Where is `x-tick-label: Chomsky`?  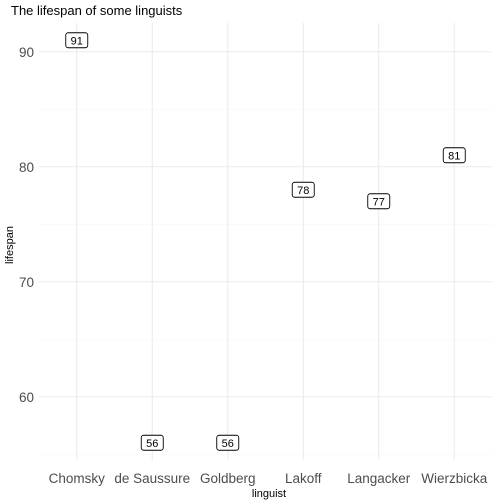 x-tick-label: Chomsky is located at coordinates (77, 478).